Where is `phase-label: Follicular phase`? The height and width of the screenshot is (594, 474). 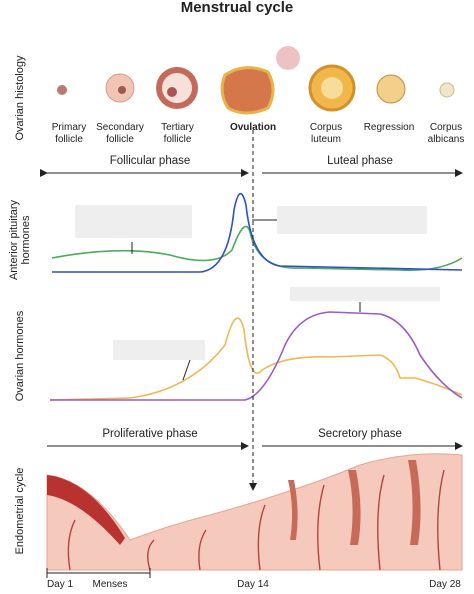 phase-label: Follicular phase is located at coordinates (150, 161).